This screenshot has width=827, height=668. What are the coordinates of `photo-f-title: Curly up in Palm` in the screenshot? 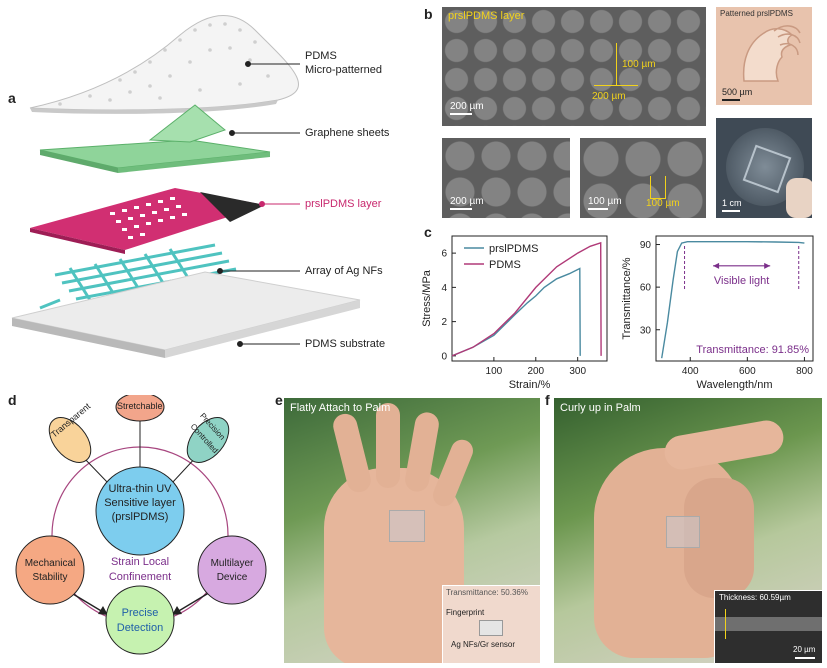 It's located at (600, 408).